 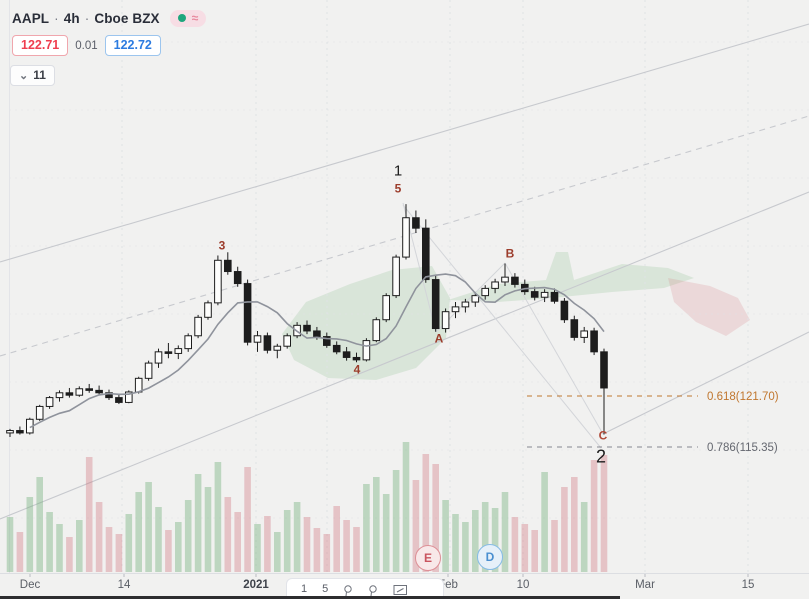 What do you see at coordinates (365, 588) in the screenshot?
I see `bottom-mini-toolbar: 1 5` at bounding box center [365, 588].